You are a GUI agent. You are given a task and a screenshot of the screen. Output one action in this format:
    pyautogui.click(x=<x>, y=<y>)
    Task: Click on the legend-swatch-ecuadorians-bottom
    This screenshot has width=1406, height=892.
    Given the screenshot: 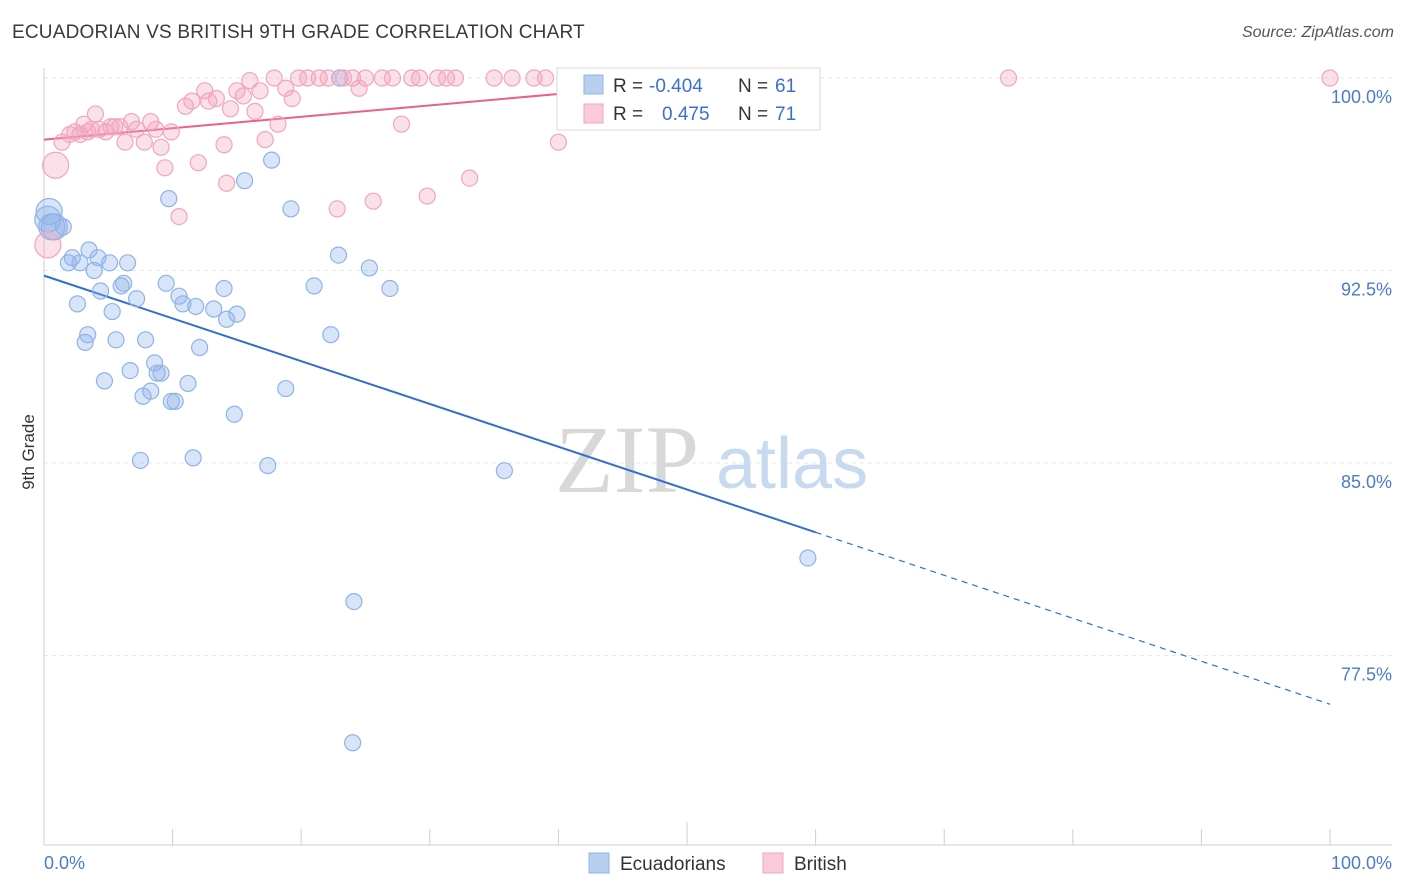 What is the action you would take?
    pyautogui.click(x=599, y=863)
    